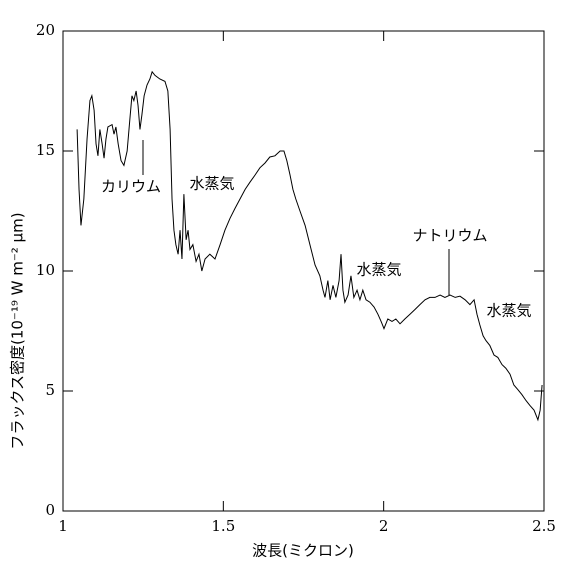 The image size is (574, 574). What do you see at coordinates (544, 526) in the screenshot?
I see `x-tick-label: 2.5` at bounding box center [544, 526].